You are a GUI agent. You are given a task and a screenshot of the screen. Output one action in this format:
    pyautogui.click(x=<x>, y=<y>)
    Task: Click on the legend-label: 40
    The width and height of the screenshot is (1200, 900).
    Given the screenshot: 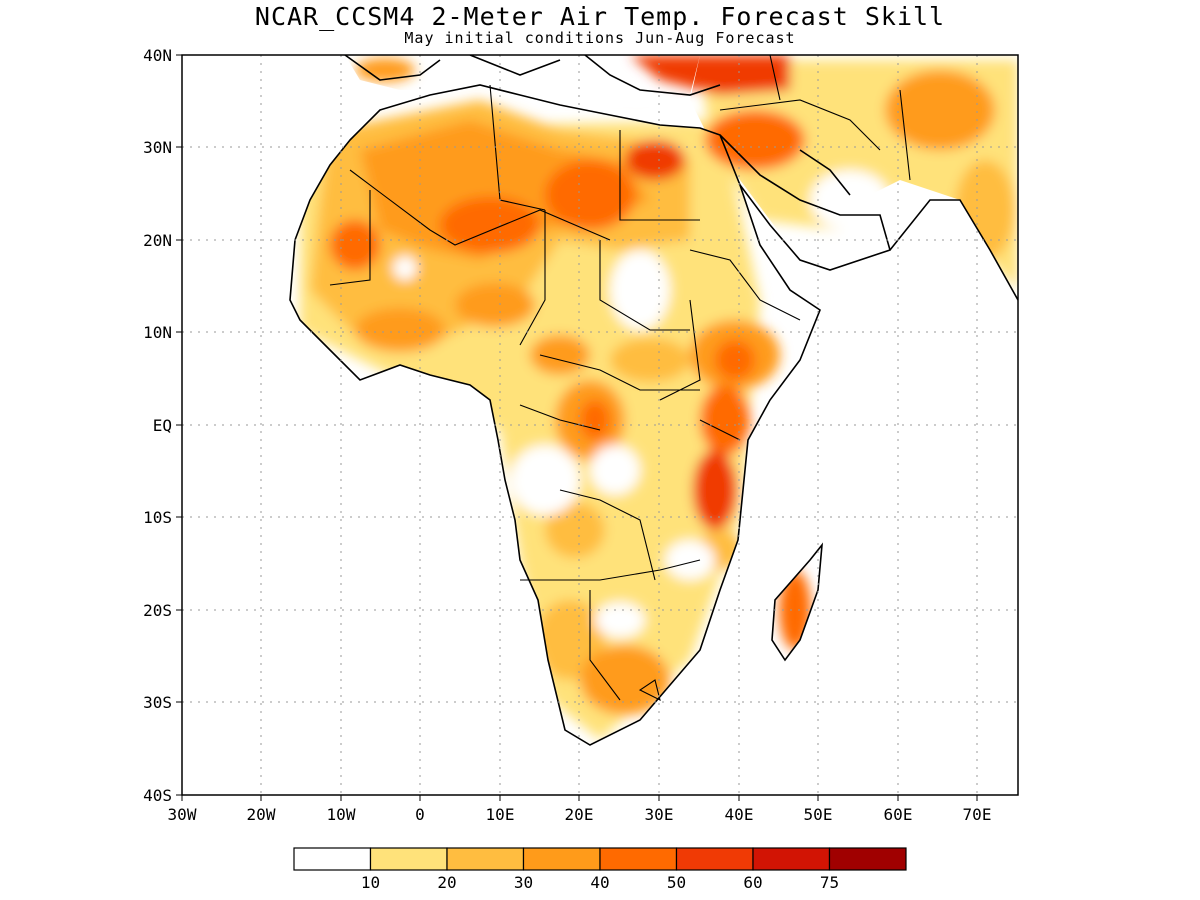 What is the action you would take?
    pyautogui.click(x=599, y=882)
    